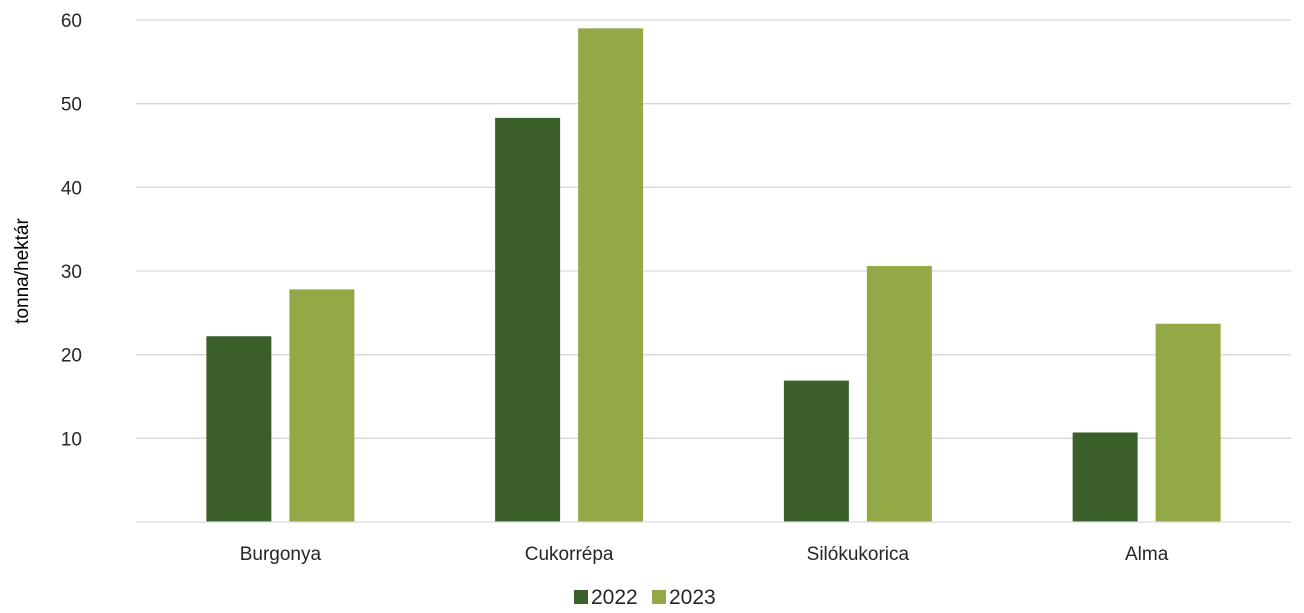 This screenshot has width=1304, height=613. Describe the element at coordinates (581, 597) in the screenshot. I see `legend-swatch-2022` at that location.